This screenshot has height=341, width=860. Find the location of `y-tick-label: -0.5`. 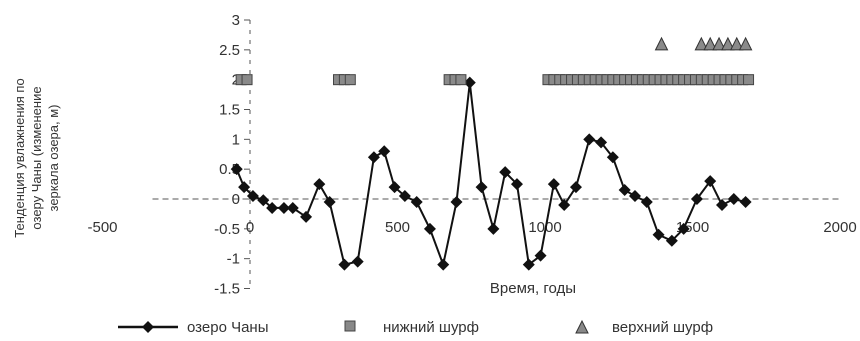

y-tick-label: -0.5 is located at coordinates (227, 229).